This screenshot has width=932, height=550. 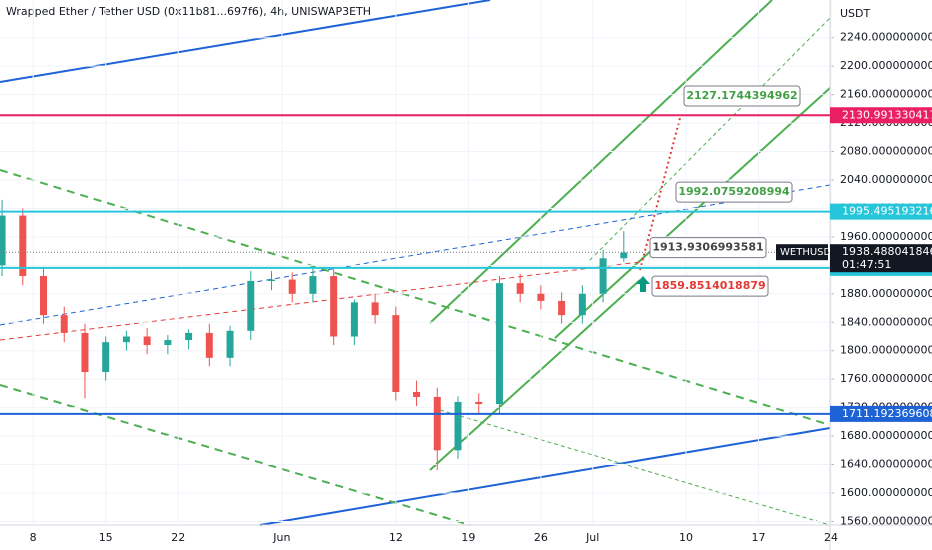 I want to click on annotation-label: 2127.1744394962, so click(x=741, y=95).